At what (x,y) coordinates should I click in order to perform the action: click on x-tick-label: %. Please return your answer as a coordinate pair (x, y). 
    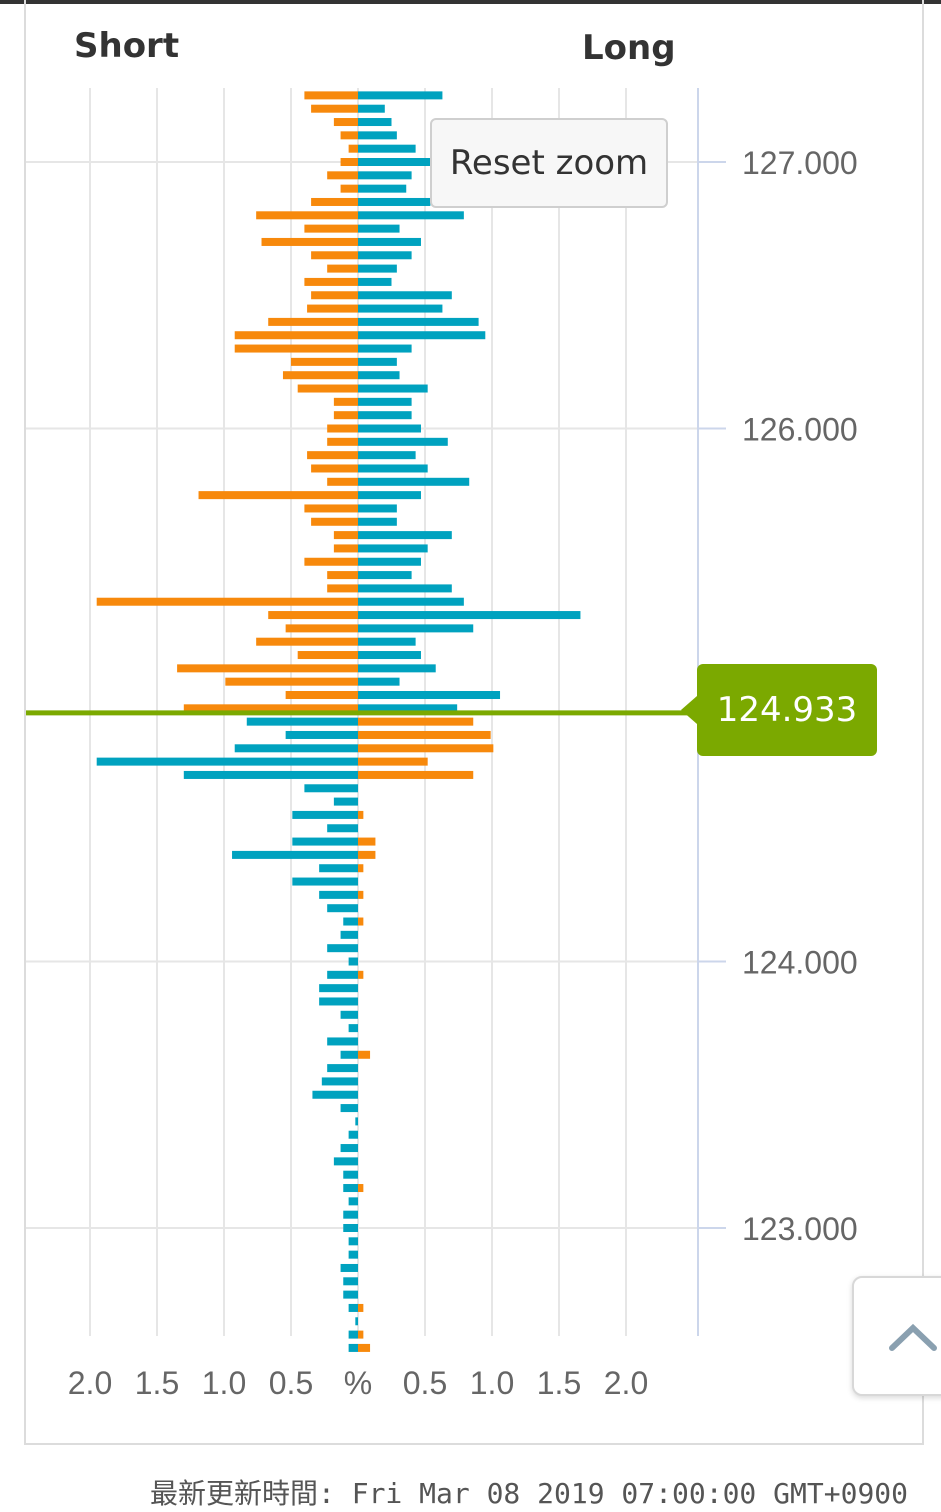
    Looking at the image, I should click on (358, 1383).